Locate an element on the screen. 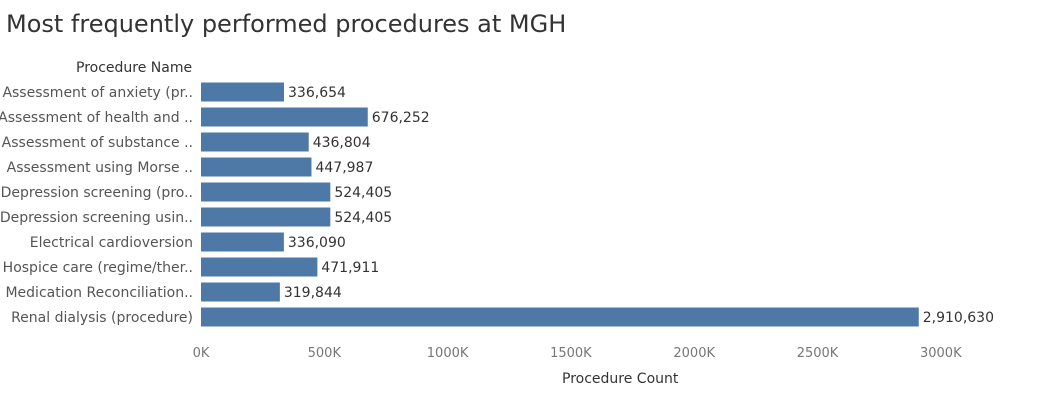 Image resolution: width=1040 pixels, height=400 pixels. category-label: Medication Reconciliation.. is located at coordinates (99, 293).